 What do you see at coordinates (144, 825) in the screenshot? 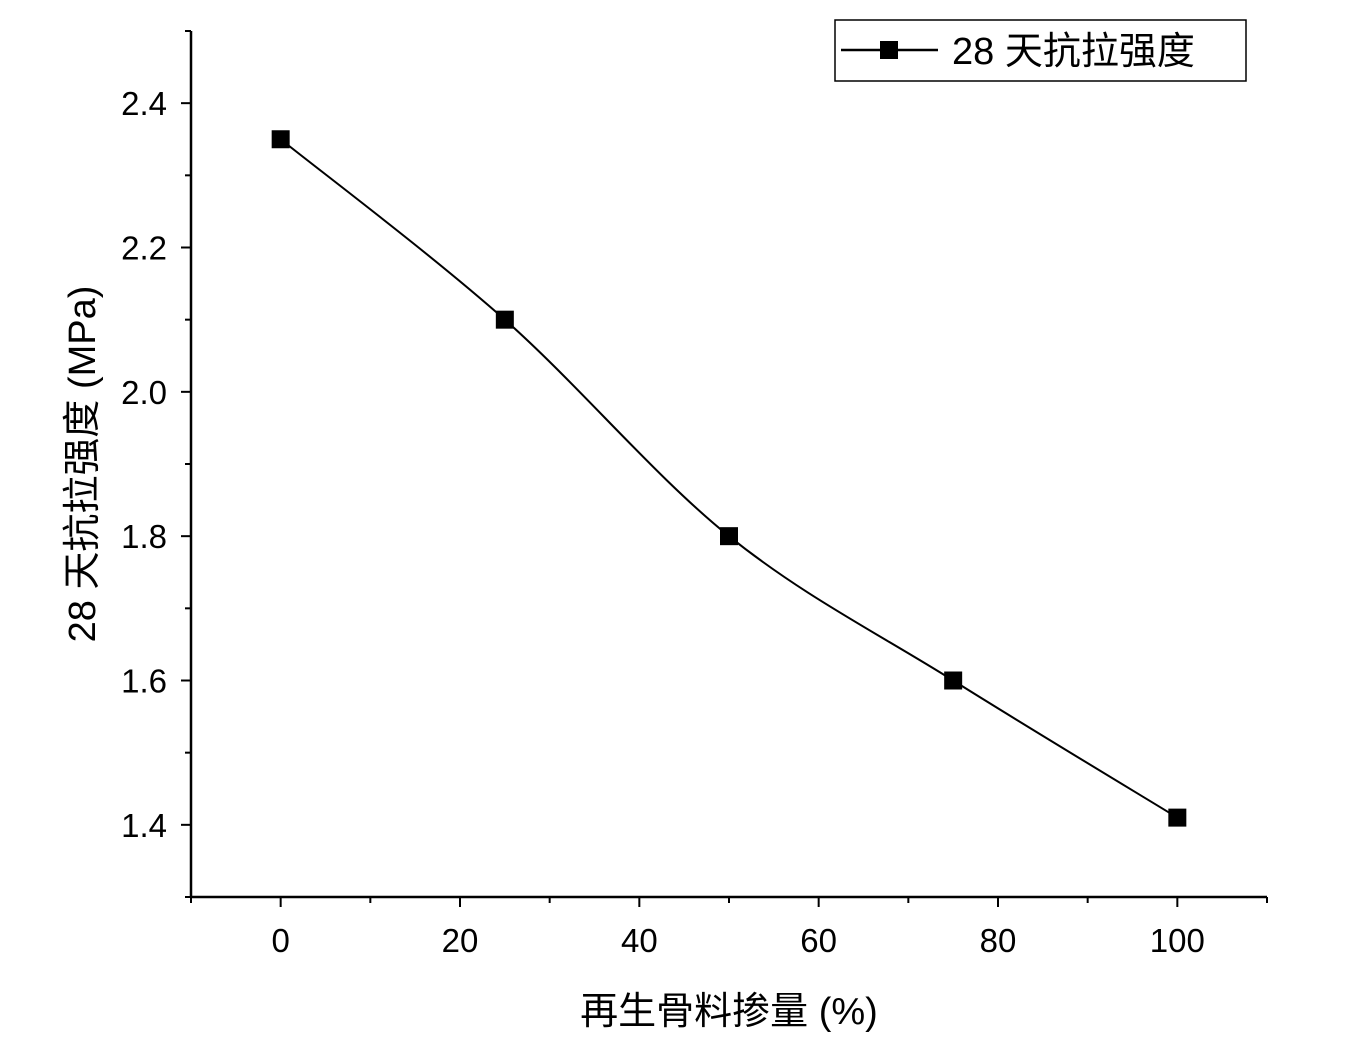
I see `y-tick-label: 1.4` at bounding box center [144, 825].